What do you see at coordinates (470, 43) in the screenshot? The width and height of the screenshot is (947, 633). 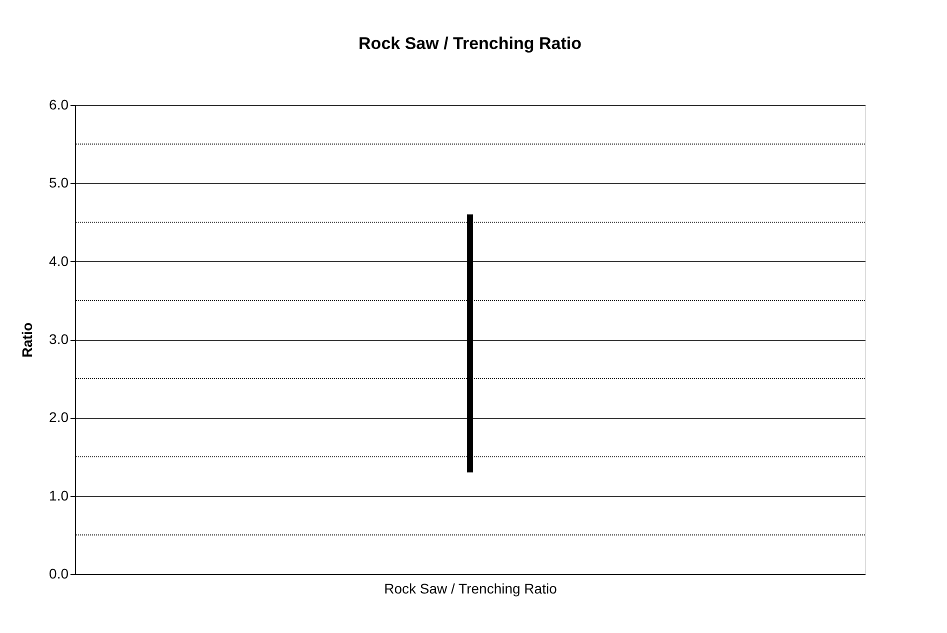 I see `chart-title: Rock Saw / Trenching Ratio` at bounding box center [470, 43].